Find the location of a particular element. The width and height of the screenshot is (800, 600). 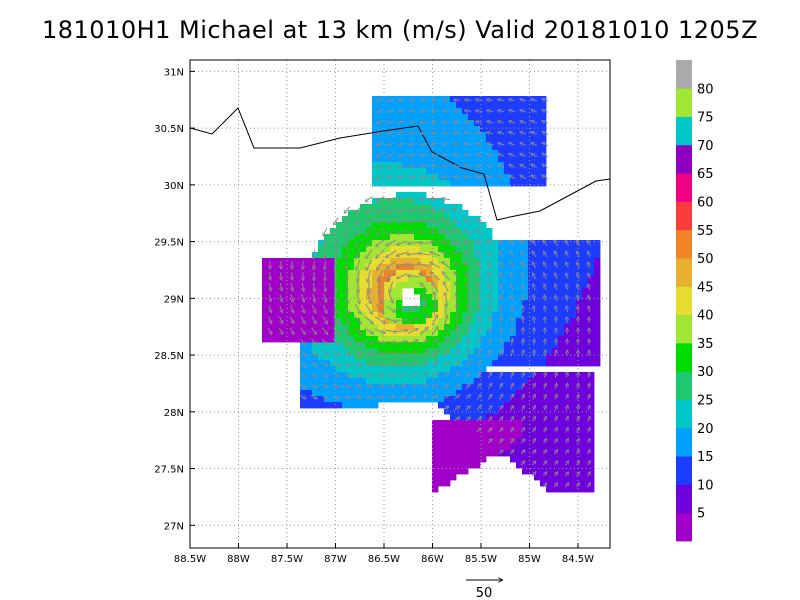

colorbar-label: 20 is located at coordinates (705, 429).